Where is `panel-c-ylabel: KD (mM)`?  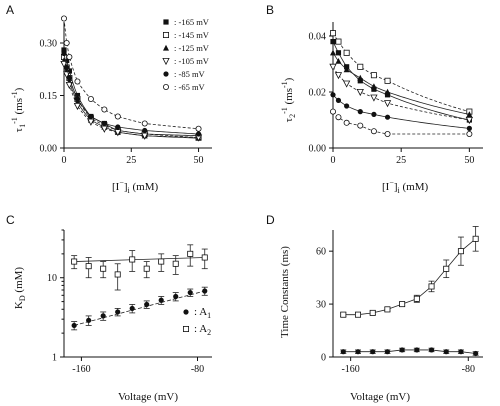 panel-c-ylabel: KD (mM) is located at coordinates (20, 288).